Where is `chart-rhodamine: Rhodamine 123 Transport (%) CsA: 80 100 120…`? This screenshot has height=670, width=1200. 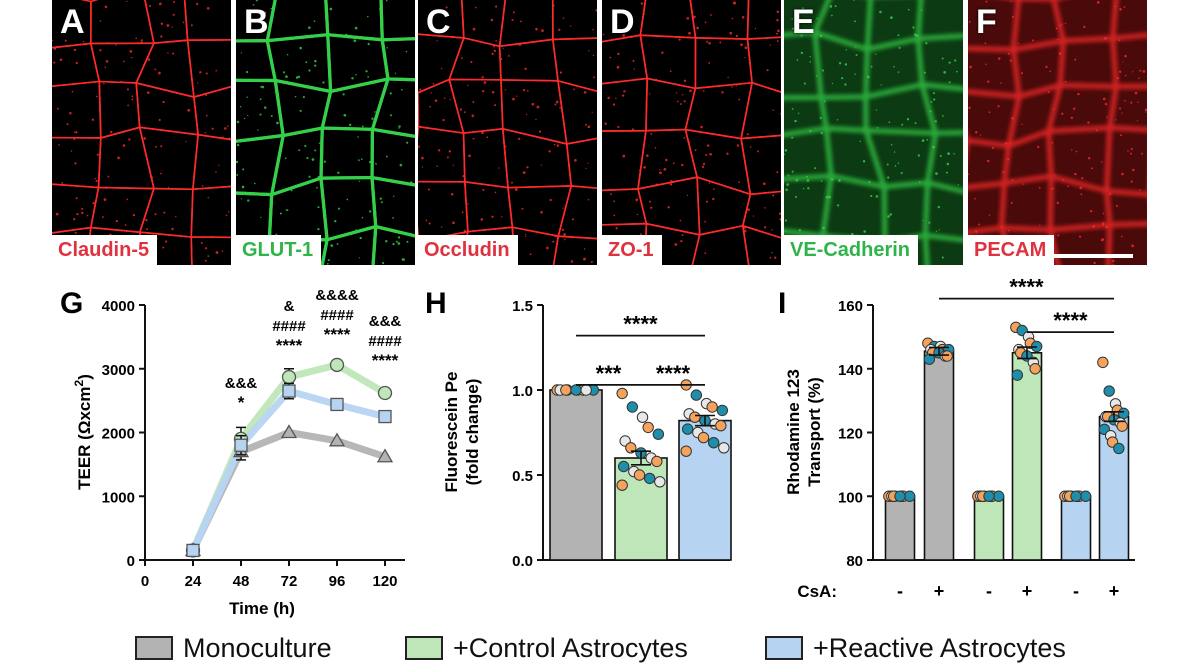 chart-rhodamine: Rhodamine 123 Transport (%) CsA: 80 100 120… is located at coordinates (959, 438).